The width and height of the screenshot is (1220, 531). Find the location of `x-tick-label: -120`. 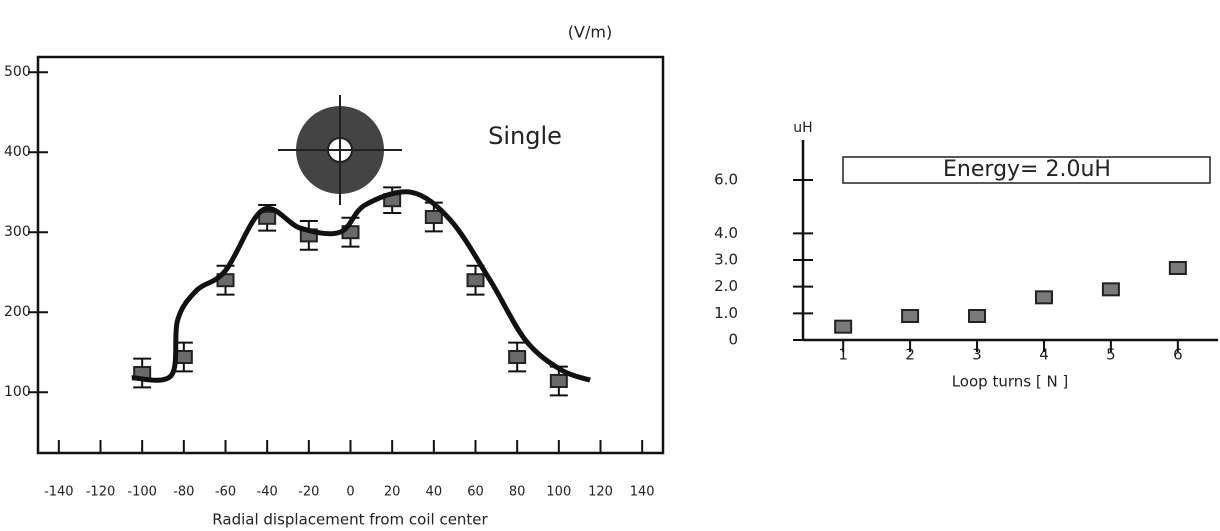

x-tick-label: -120 is located at coordinates (101, 492).